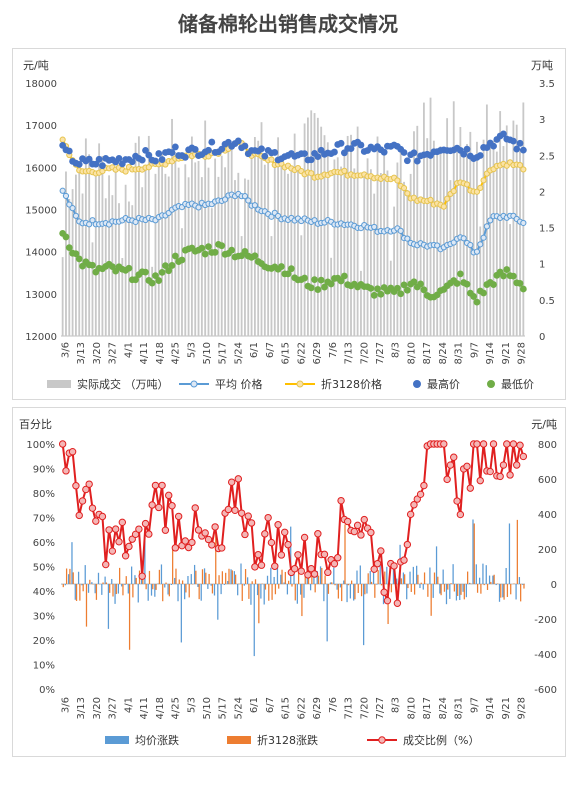 The height and width of the screenshot is (793, 576). What do you see at coordinates (41, 337) in the screenshot?
I see `y-left-tick-label: 12000` at bounding box center [41, 337].